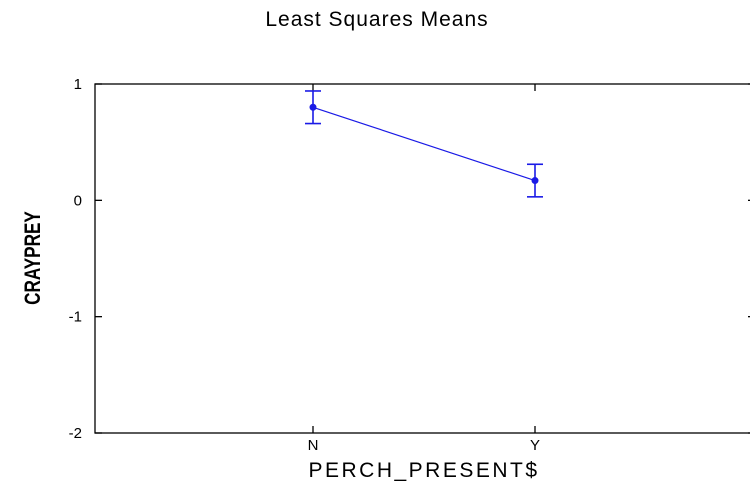 Image resolution: width=750 pixels, height=482 pixels. I want to click on x-tick-label: N, so click(313, 445).